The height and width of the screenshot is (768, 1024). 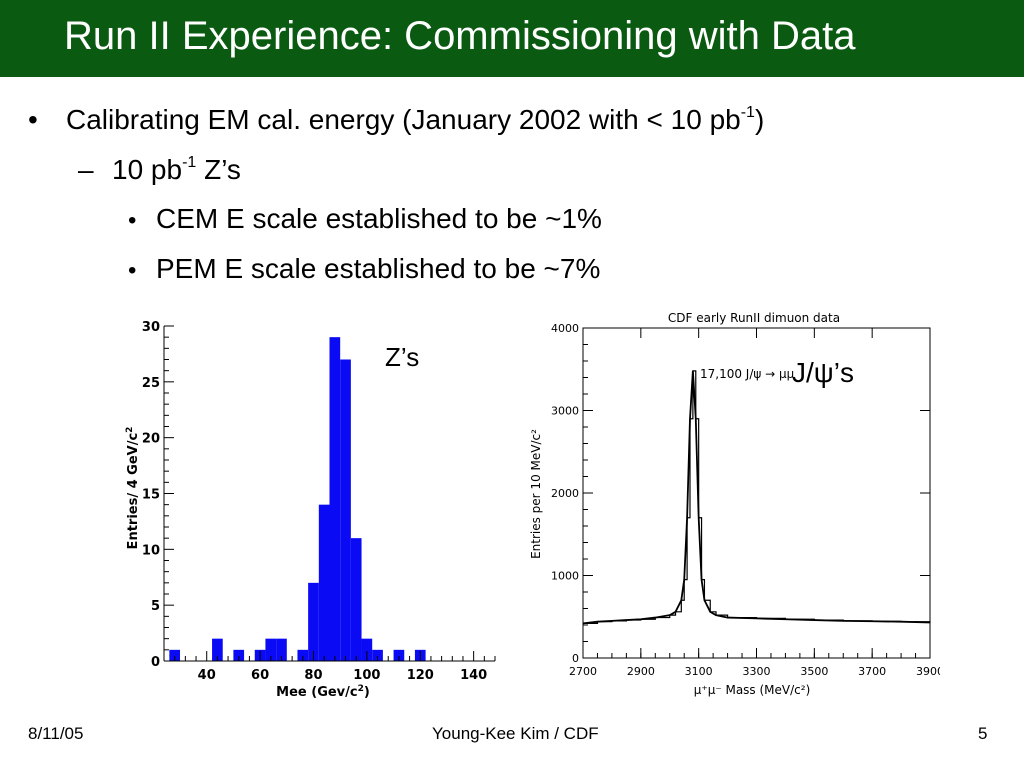 I want to click on bullet-calibrating-sup: -1, so click(x=747, y=112).